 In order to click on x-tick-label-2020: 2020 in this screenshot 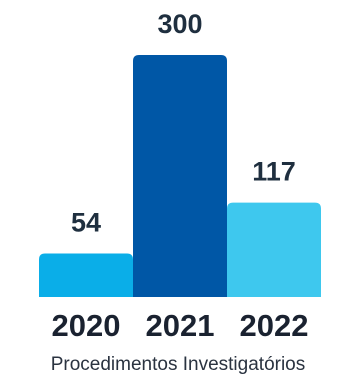, I will do `click(86, 325)`.